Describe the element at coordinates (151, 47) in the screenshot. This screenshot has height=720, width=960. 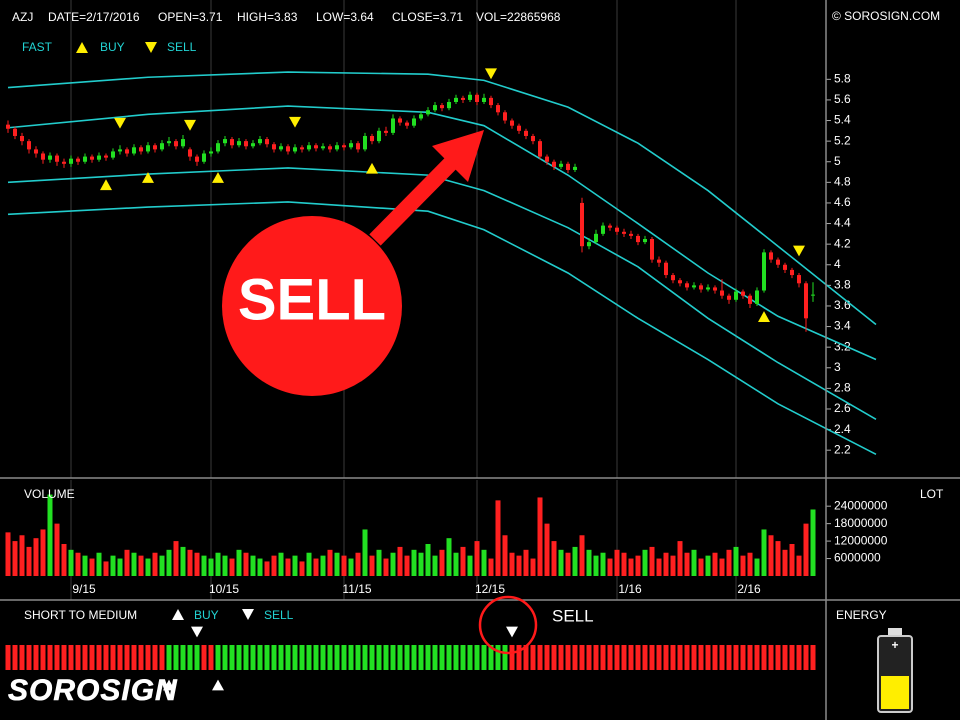
I see `legend-sell-icon` at that location.